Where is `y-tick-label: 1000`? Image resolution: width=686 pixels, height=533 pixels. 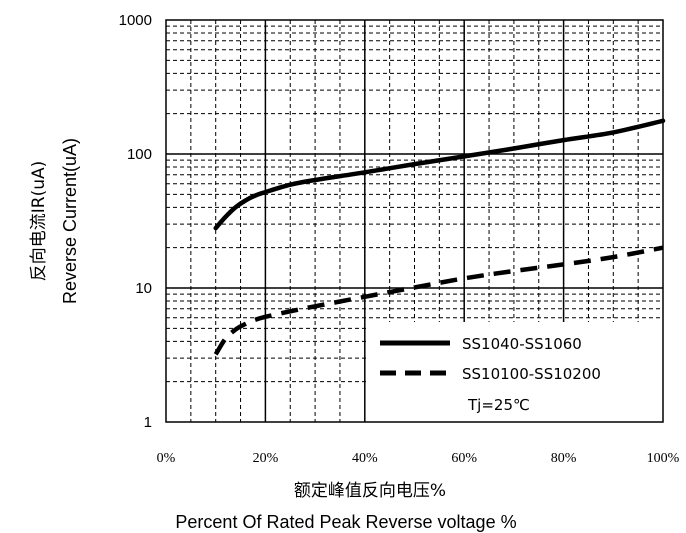
y-tick-label: 1000 is located at coordinates (135, 20).